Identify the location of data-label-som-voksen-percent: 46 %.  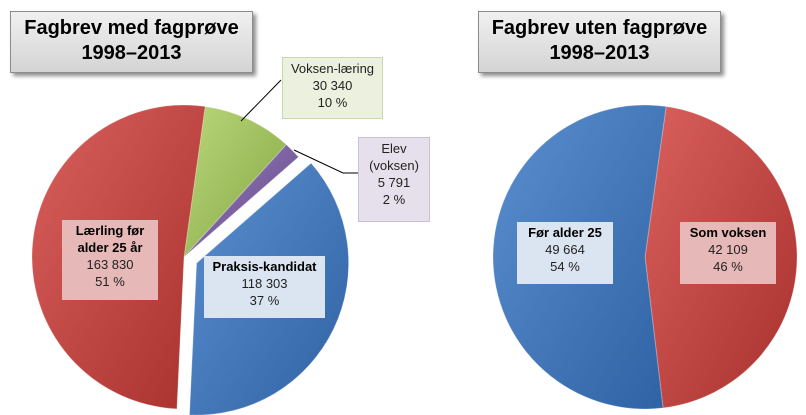
(728, 266).